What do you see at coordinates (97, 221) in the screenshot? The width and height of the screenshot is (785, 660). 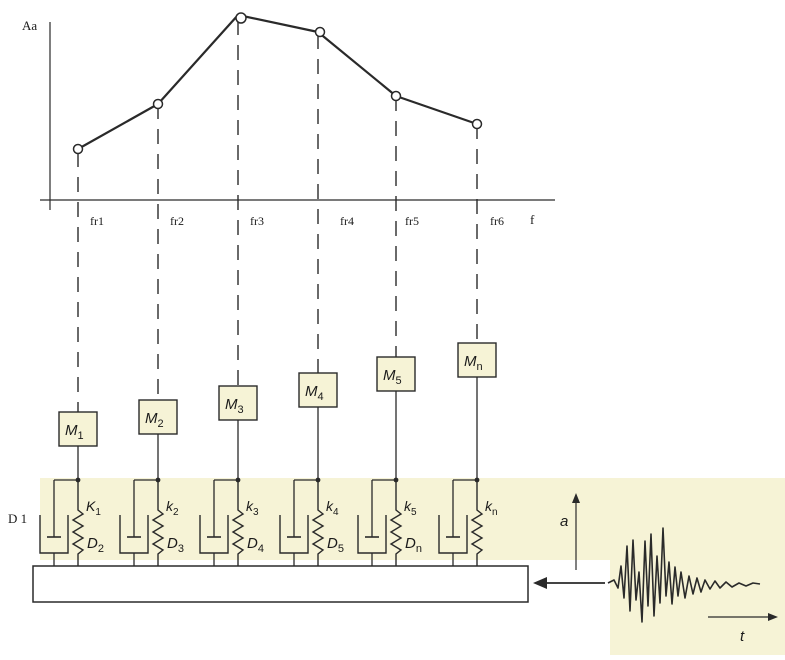 I see `frequency-label: fr1` at bounding box center [97, 221].